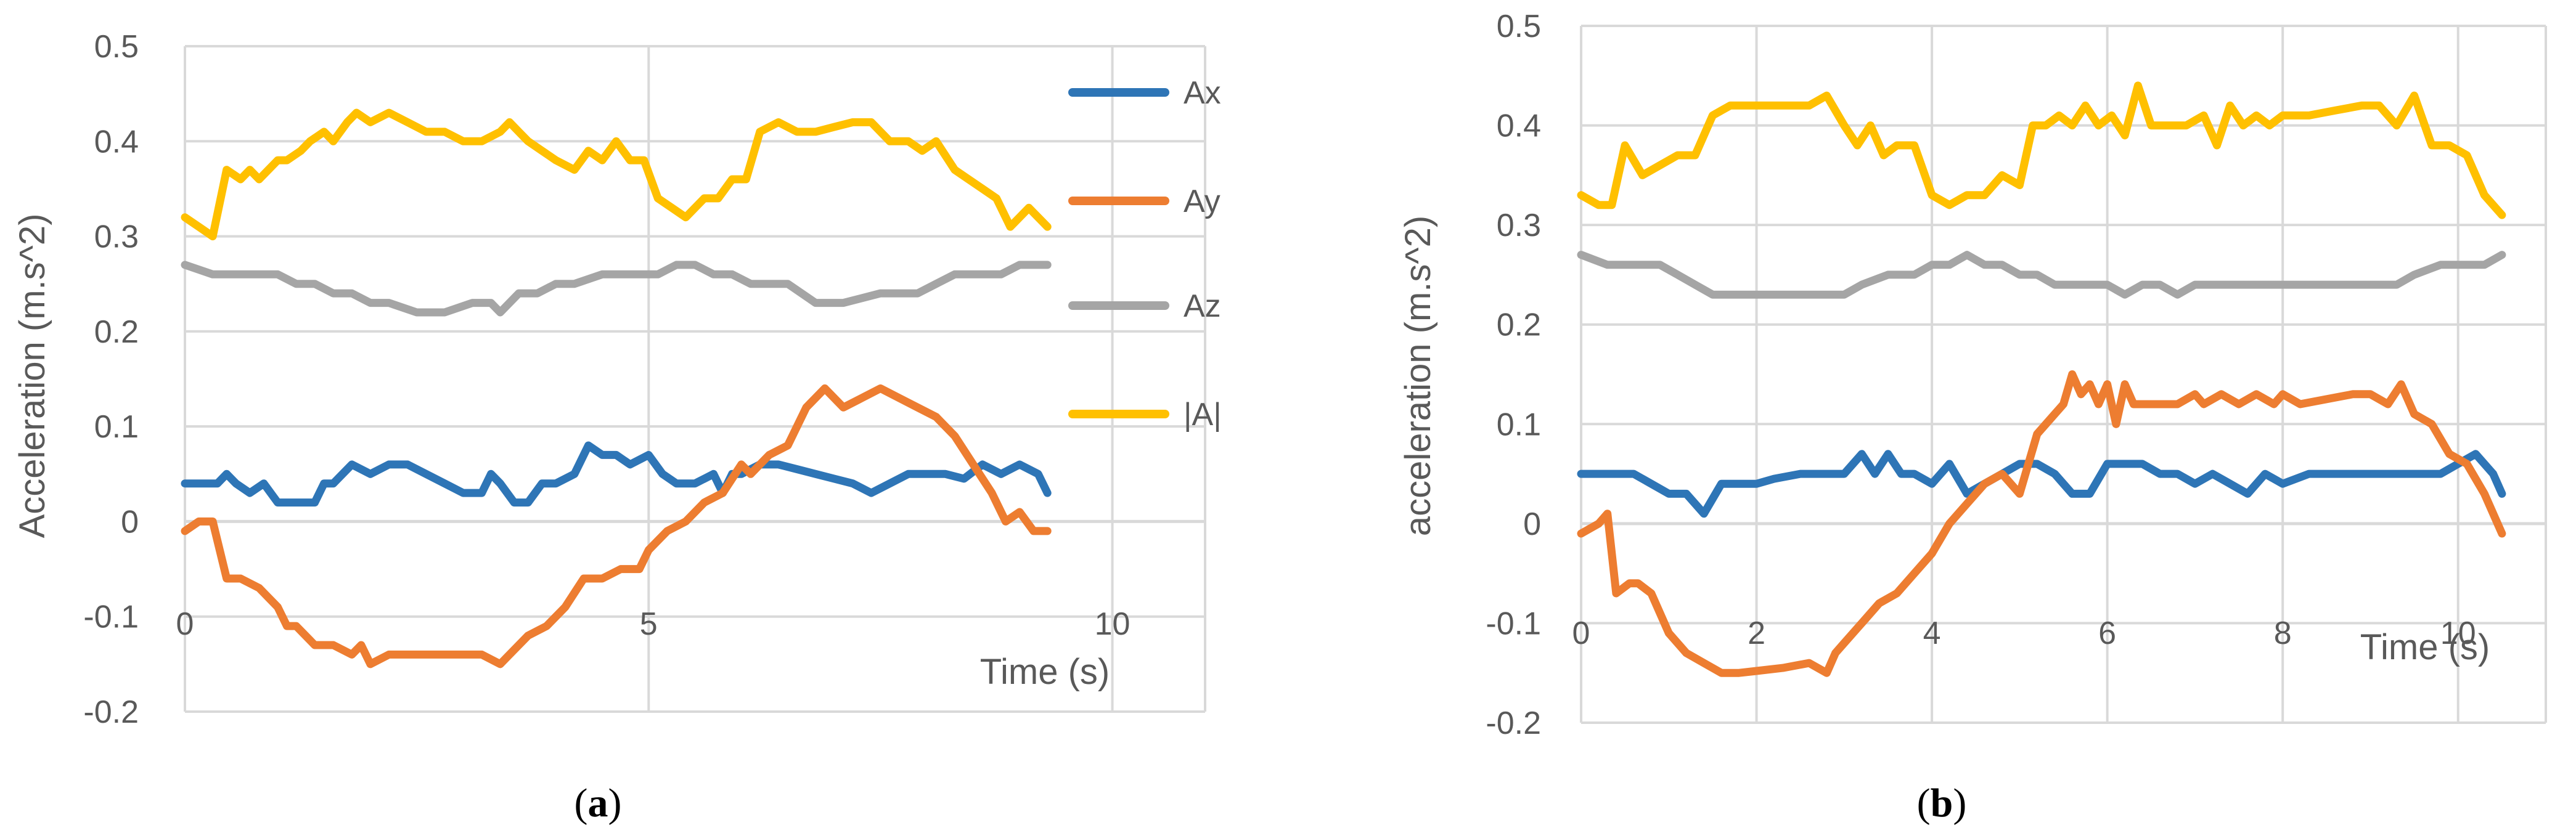 The width and height of the screenshot is (2576, 833). What do you see at coordinates (1418, 376) in the screenshot?
I see `y-axis-label-b: acceleration (m.s^2)` at bounding box center [1418, 376].